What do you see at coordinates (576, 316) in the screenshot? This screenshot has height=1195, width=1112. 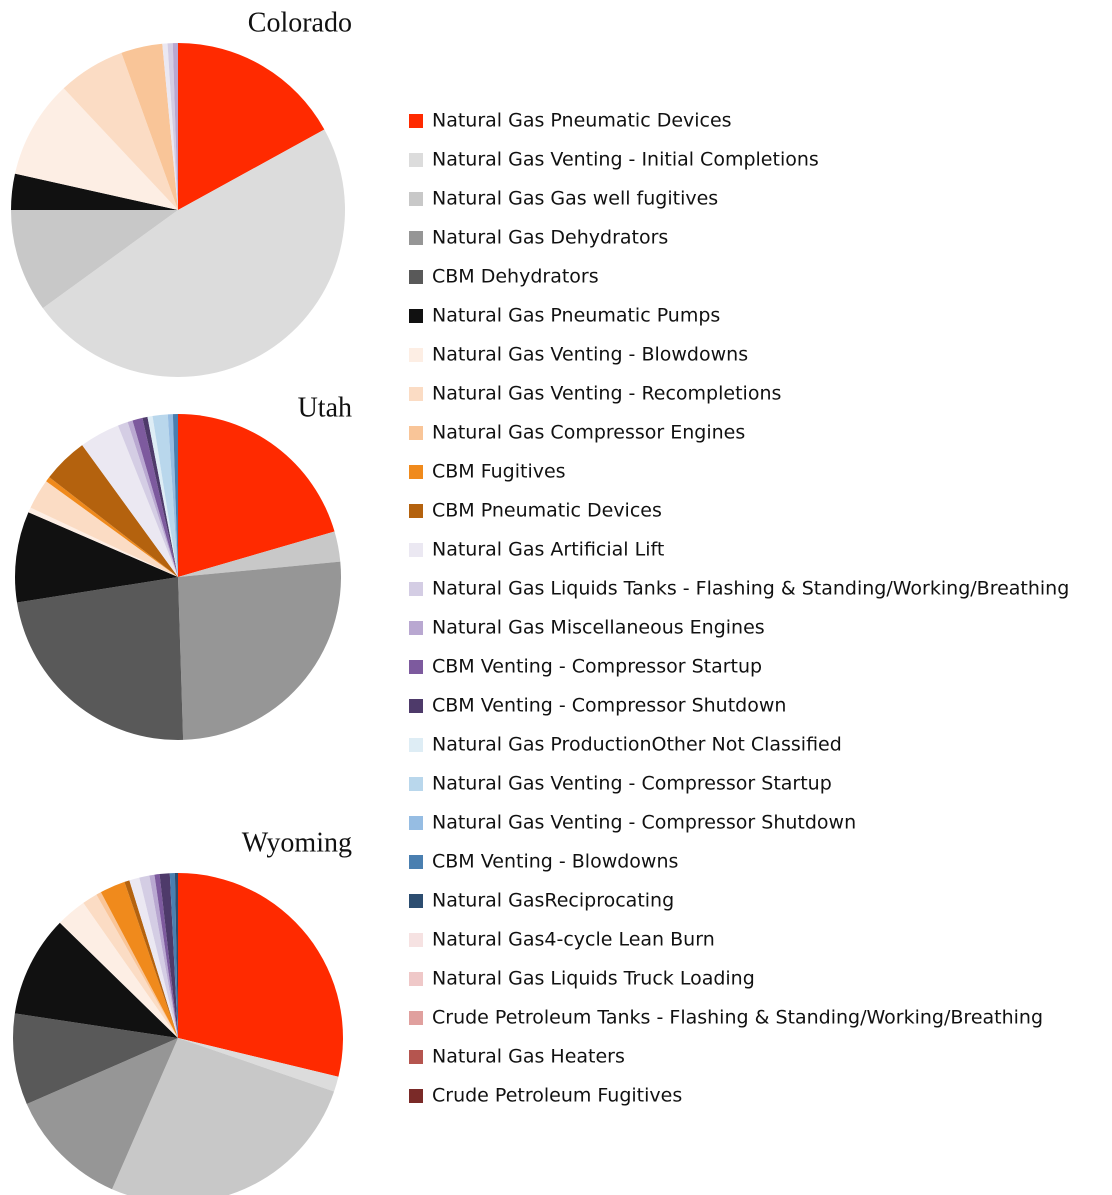 I see `legend-label: Natural Gas Pneumatic Pumps` at bounding box center [576, 316].